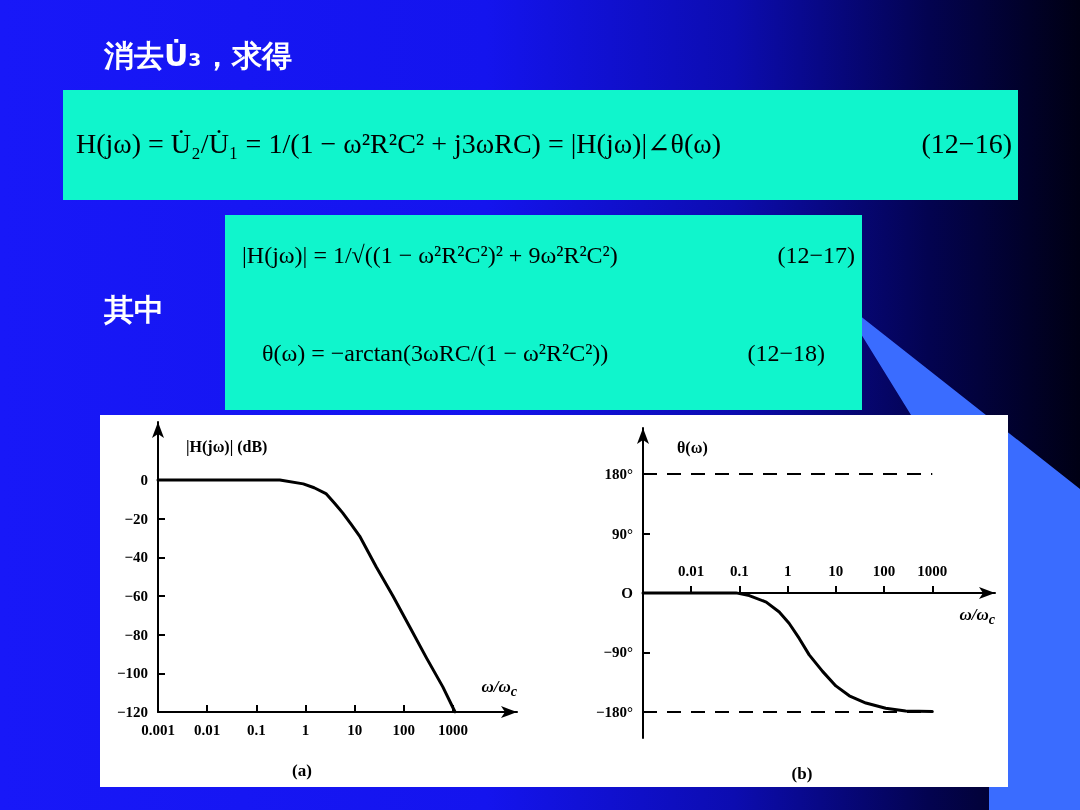 The width and height of the screenshot is (1080, 810). What do you see at coordinates (144, 480) in the screenshot?
I see `y-tick-label: 0` at bounding box center [144, 480].